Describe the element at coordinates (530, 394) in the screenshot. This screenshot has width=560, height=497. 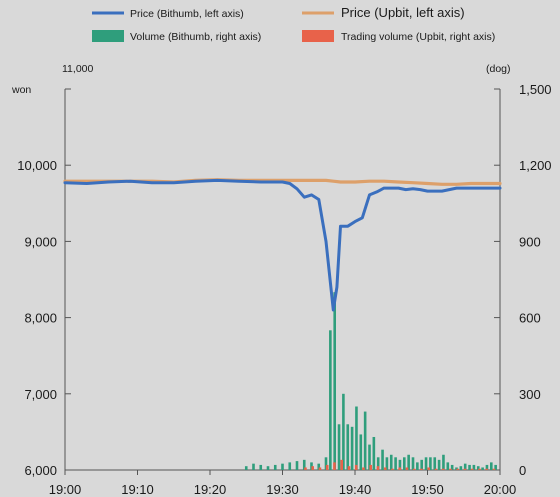
I see `right-tick-label: 300` at that location.